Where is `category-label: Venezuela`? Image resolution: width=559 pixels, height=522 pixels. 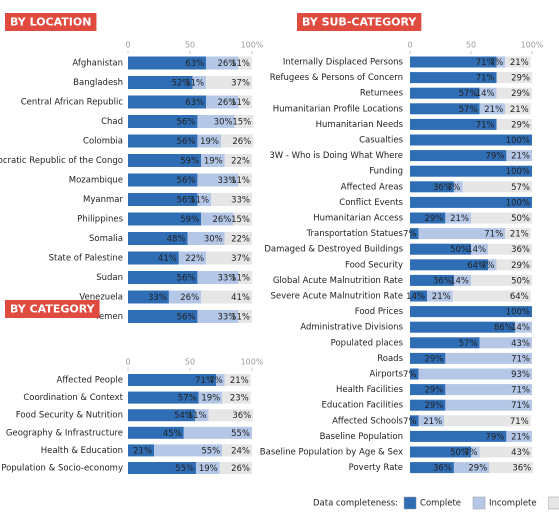 category-label: Venezuela is located at coordinates (101, 298).